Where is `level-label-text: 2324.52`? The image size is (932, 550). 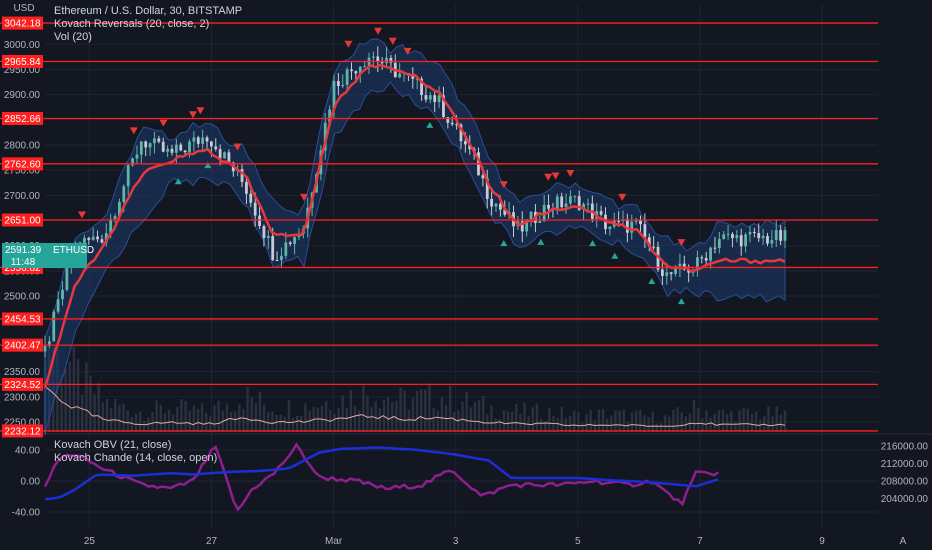
level-label-text: 2324.52 is located at coordinates (22, 385).